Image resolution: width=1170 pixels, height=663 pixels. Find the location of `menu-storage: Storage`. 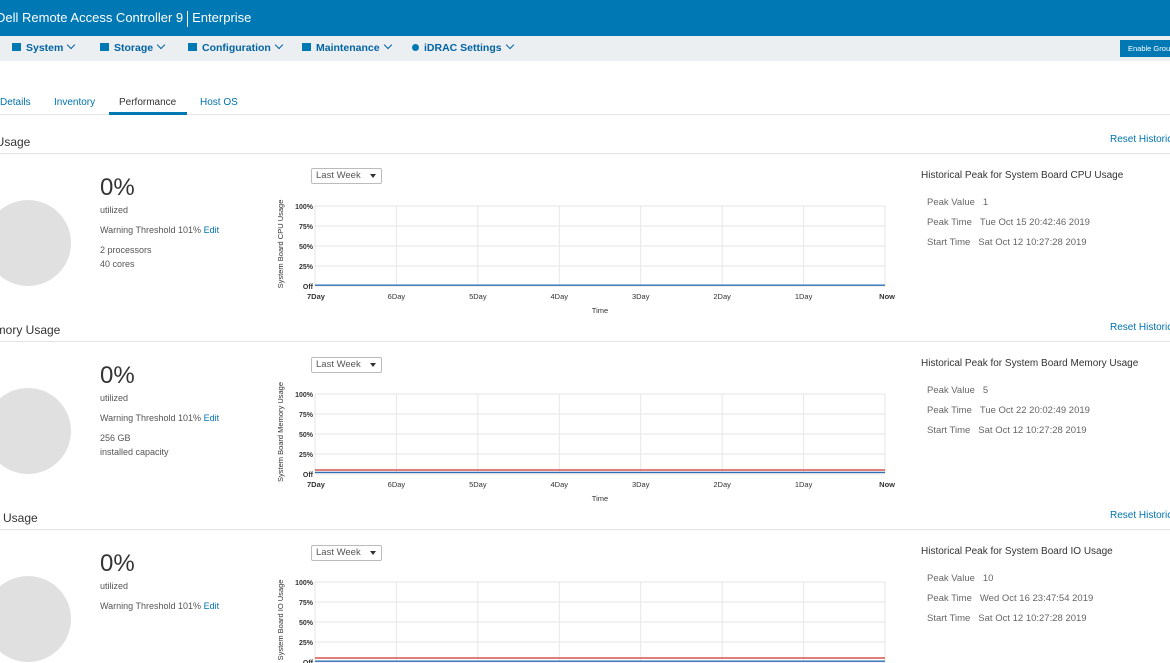

menu-storage: Storage is located at coordinates (133, 48).